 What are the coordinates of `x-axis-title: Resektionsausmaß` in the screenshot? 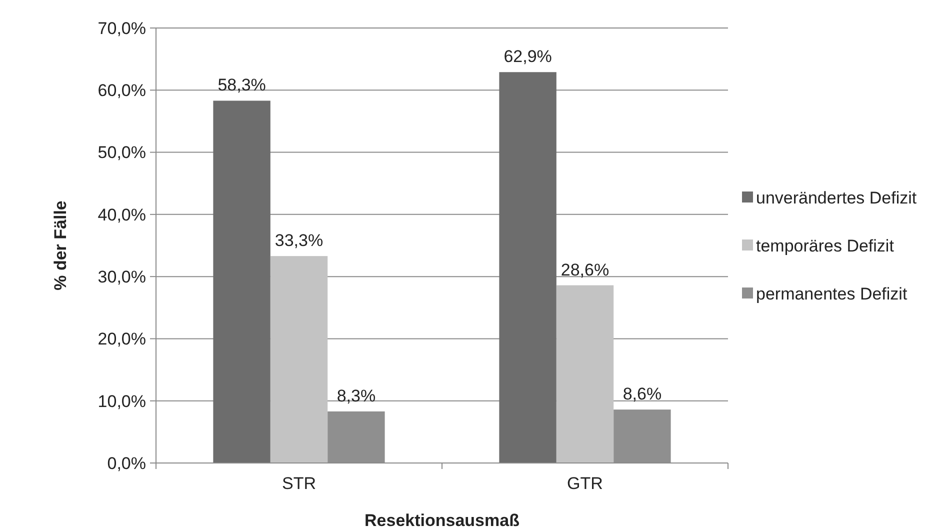 It's located at (442, 520).